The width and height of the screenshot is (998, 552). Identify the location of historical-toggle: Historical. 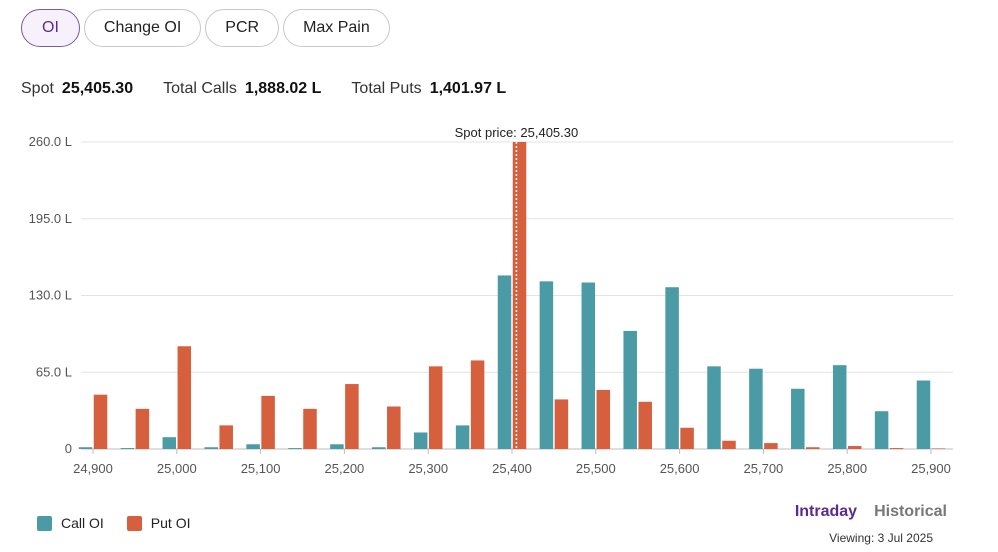
(910, 511).